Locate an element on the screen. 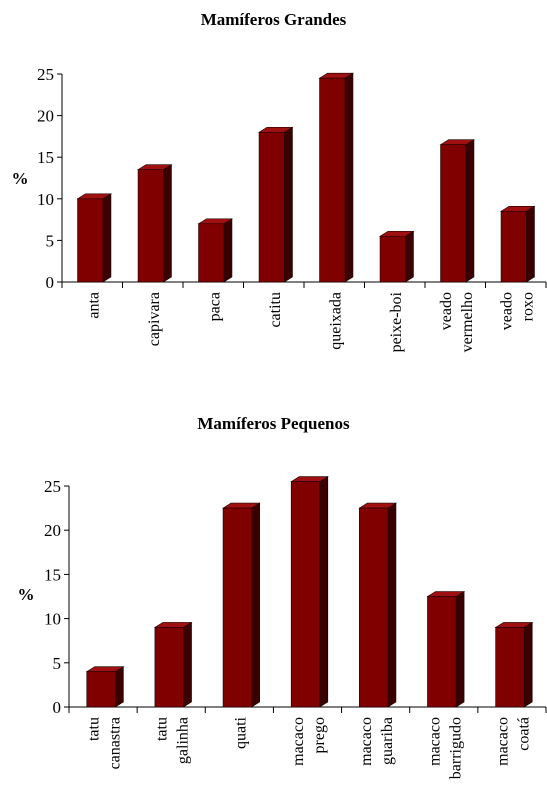  x-category-label: roxo is located at coordinates (527, 306).